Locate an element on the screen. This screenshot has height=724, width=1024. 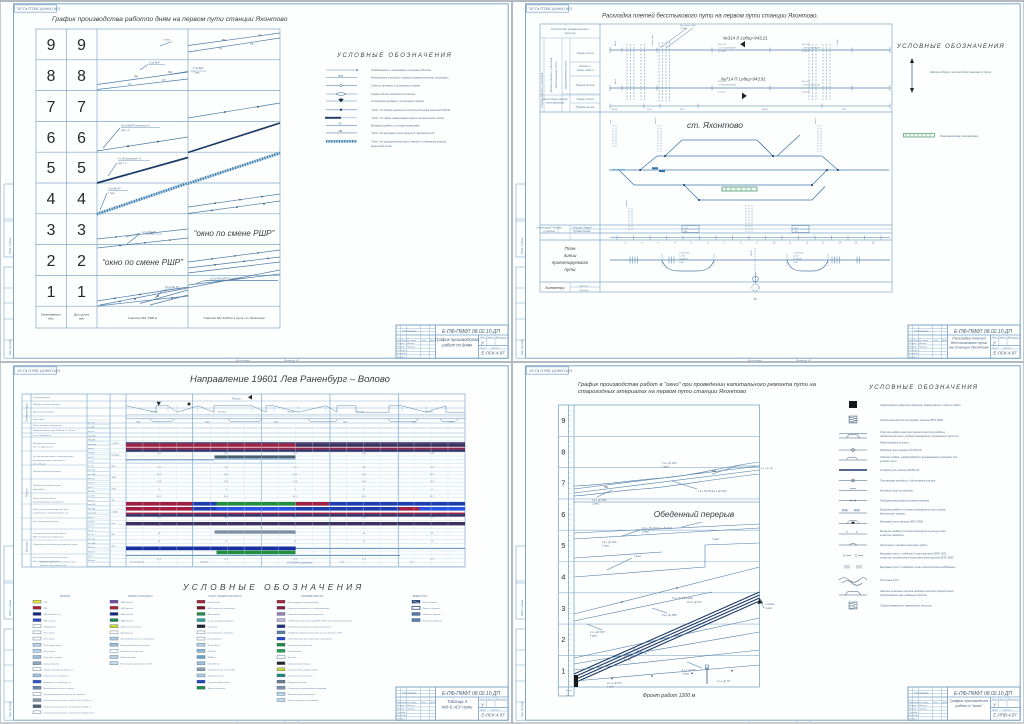
svg-text: Пассажирская платформа is located at coordinates (959, 136).